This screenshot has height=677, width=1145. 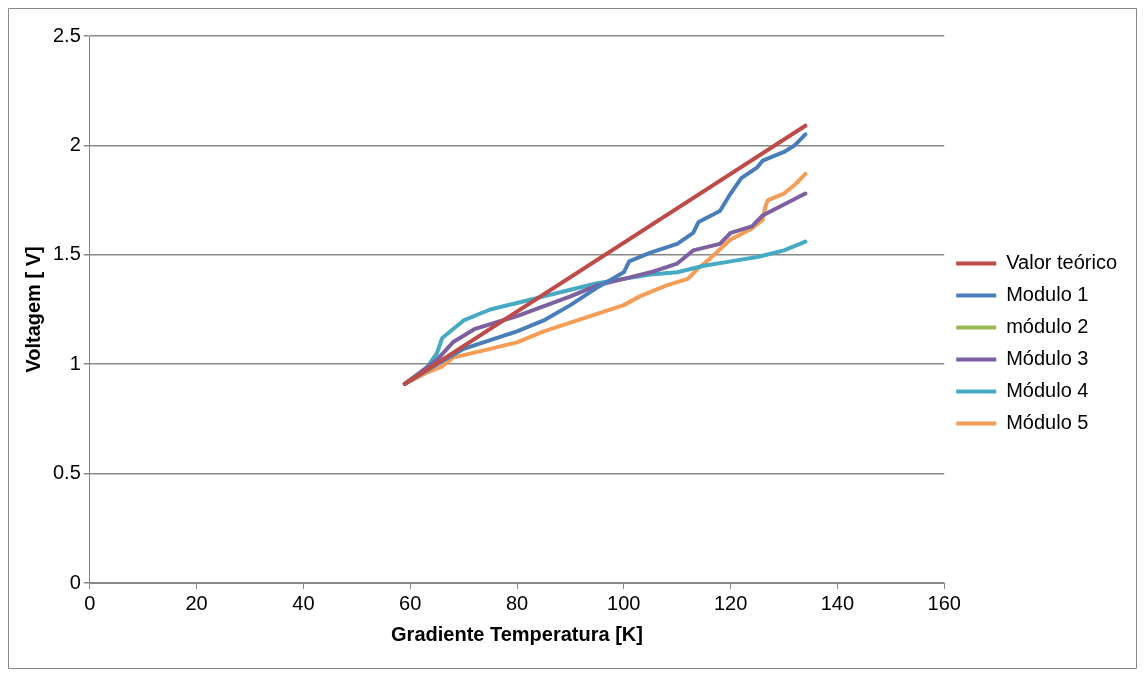 What do you see at coordinates (75, 143) in the screenshot?
I see `y-tick-label: 2` at bounding box center [75, 143].